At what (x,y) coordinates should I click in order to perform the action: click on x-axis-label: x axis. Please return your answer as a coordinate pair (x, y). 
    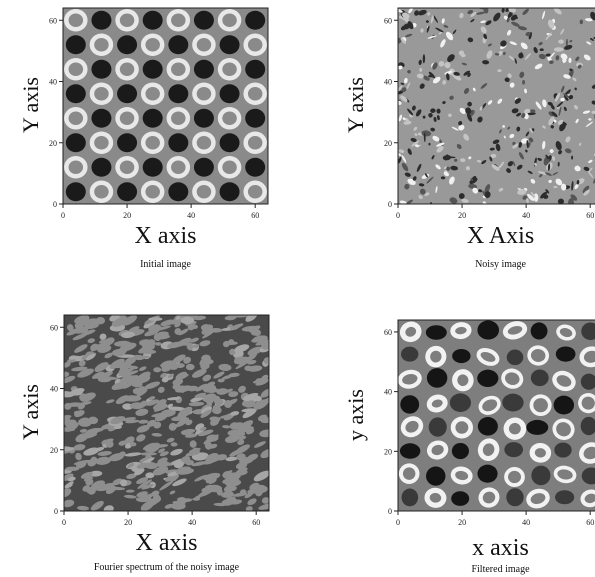
    Looking at the image, I should click on (500, 548).